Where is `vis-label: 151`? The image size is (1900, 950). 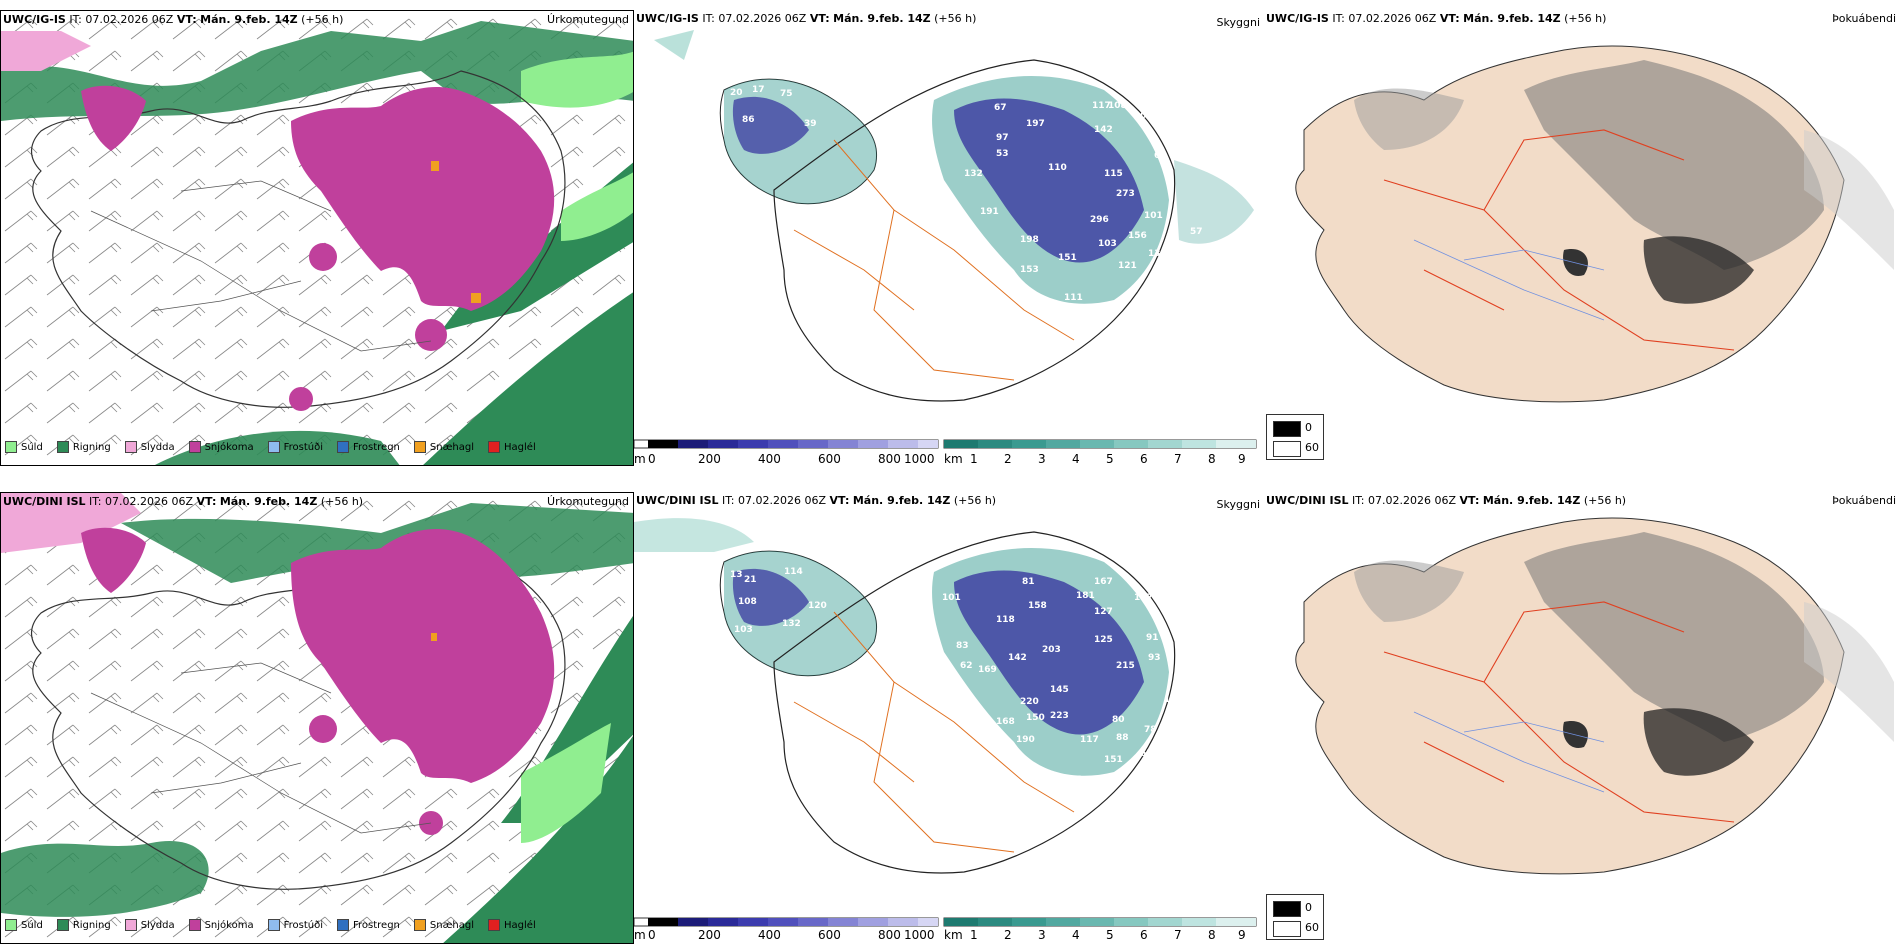
vis-label: 151 is located at coordinates (1067, 258).